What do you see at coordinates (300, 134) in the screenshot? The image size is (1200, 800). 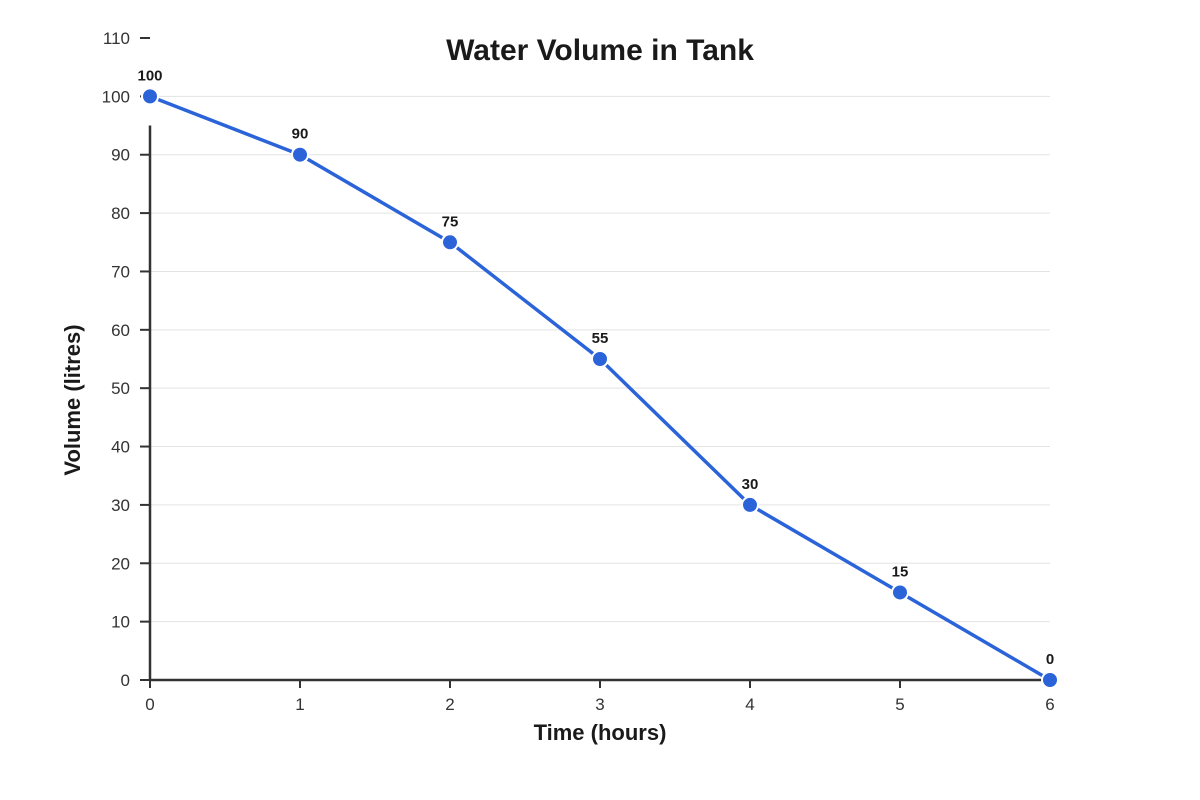 I see `data-label: 90` at bounding box center [300, 134].